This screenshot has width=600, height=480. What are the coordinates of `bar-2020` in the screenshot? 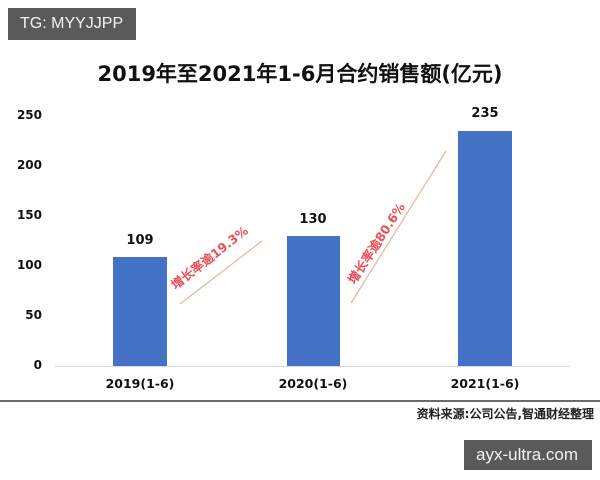 It's located at (313, 301).